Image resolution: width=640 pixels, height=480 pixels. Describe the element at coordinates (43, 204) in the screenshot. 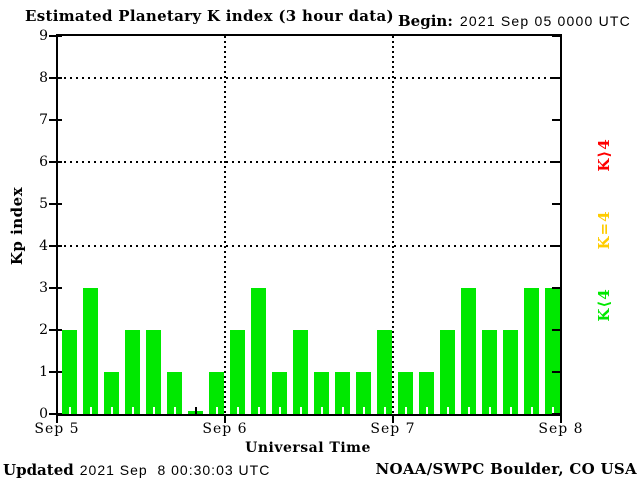

I see `y-tick-label-5: 5` at that location.